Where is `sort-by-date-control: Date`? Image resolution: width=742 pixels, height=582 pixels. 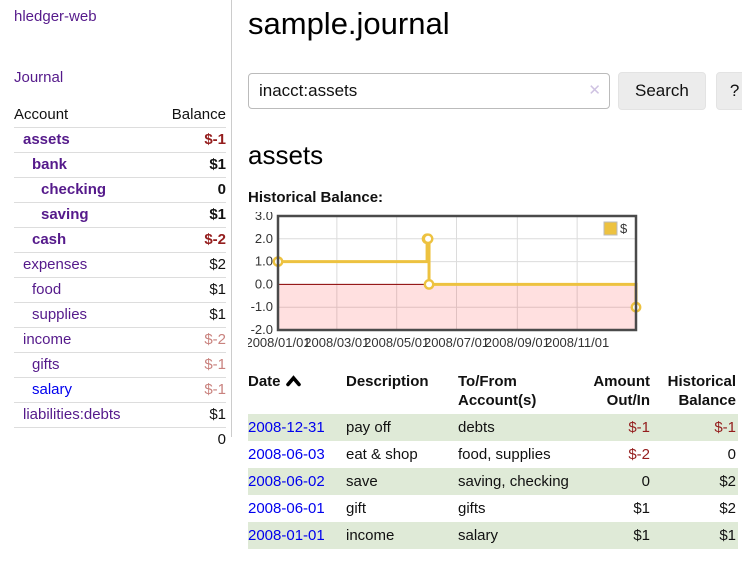
sort-by-date-control: Date is located at coordinates (274, 381).